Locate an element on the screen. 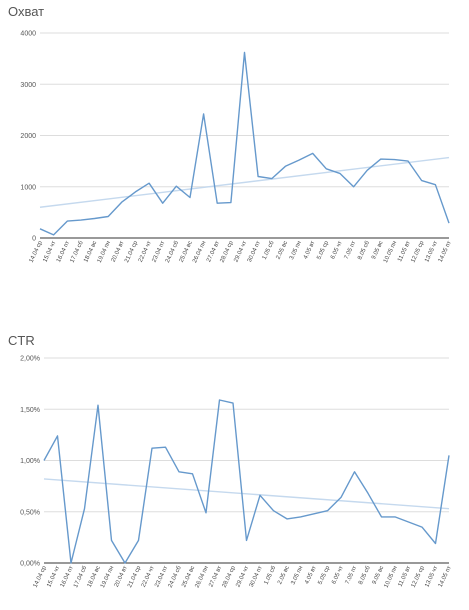 This screenshot has height=610, width=469. y-tick-label: 4000 is located at coordinates (28, 34).